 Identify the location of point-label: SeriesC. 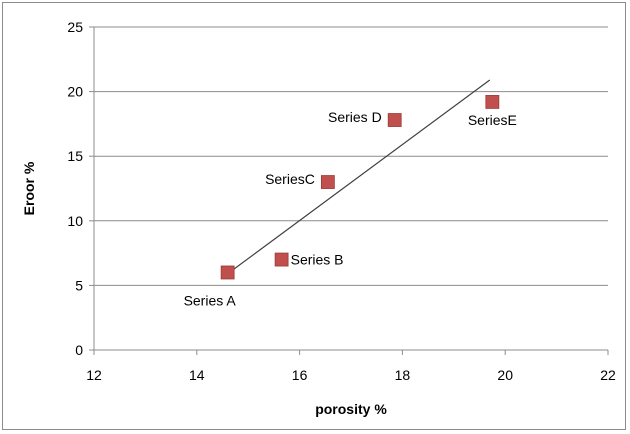
(290, 179).